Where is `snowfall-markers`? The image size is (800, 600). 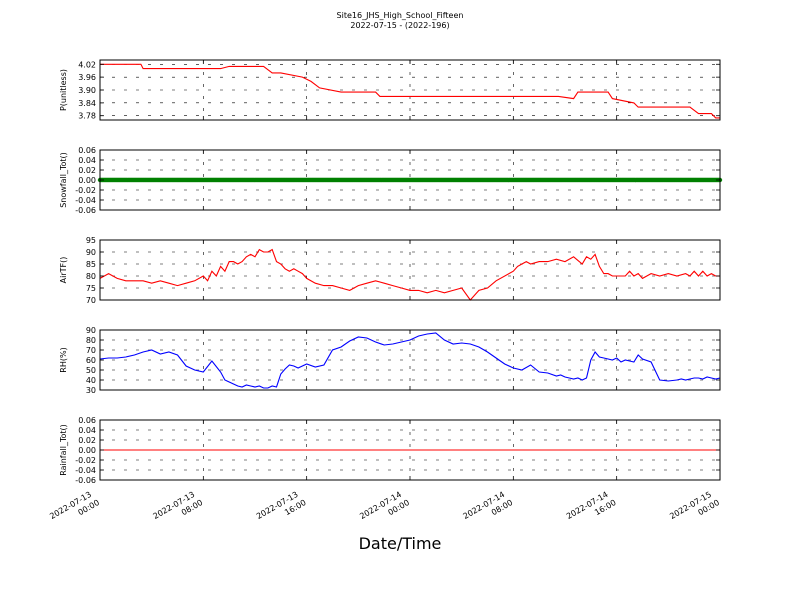 snowfall-markers is located at coordinates (410, 180).